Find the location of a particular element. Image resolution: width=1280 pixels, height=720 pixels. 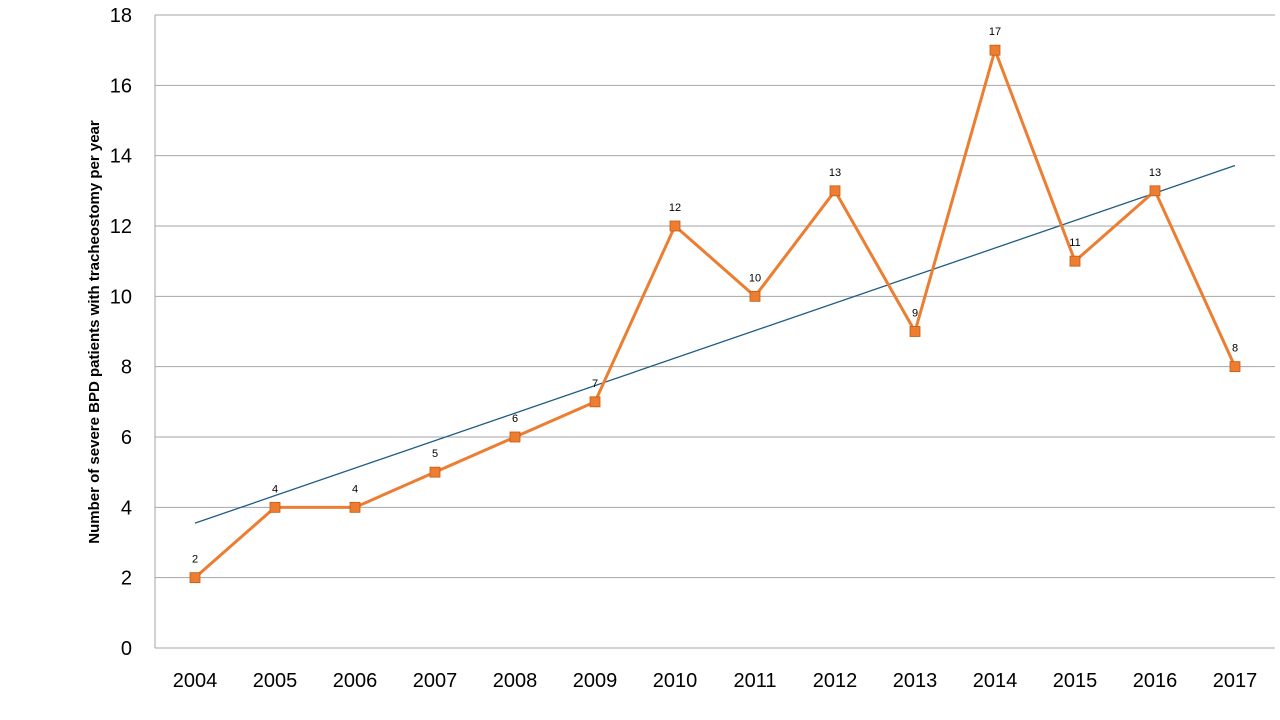

x-tick-label: 2010 is located at coordinates (675, 681).